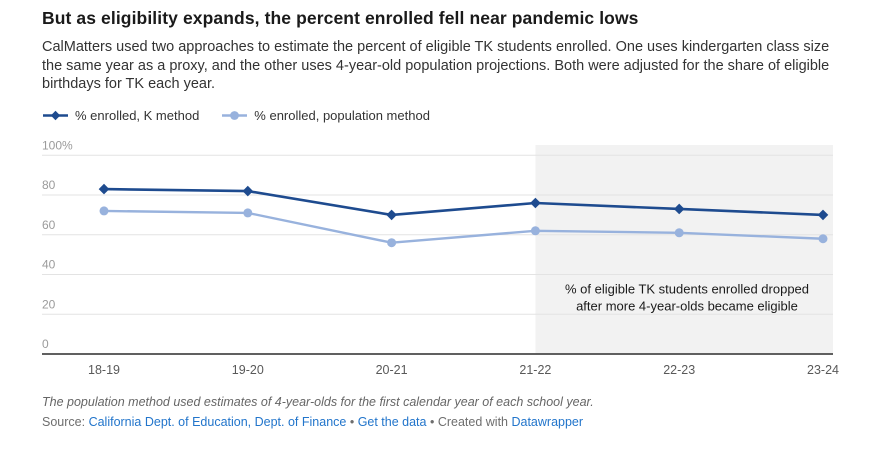 The height and width of the screenshot is (451, 880). What do you see at coordinates (57, 145) in the screenshot?
I see `y-tick-label: 100%` at bounding box center [57, 145].